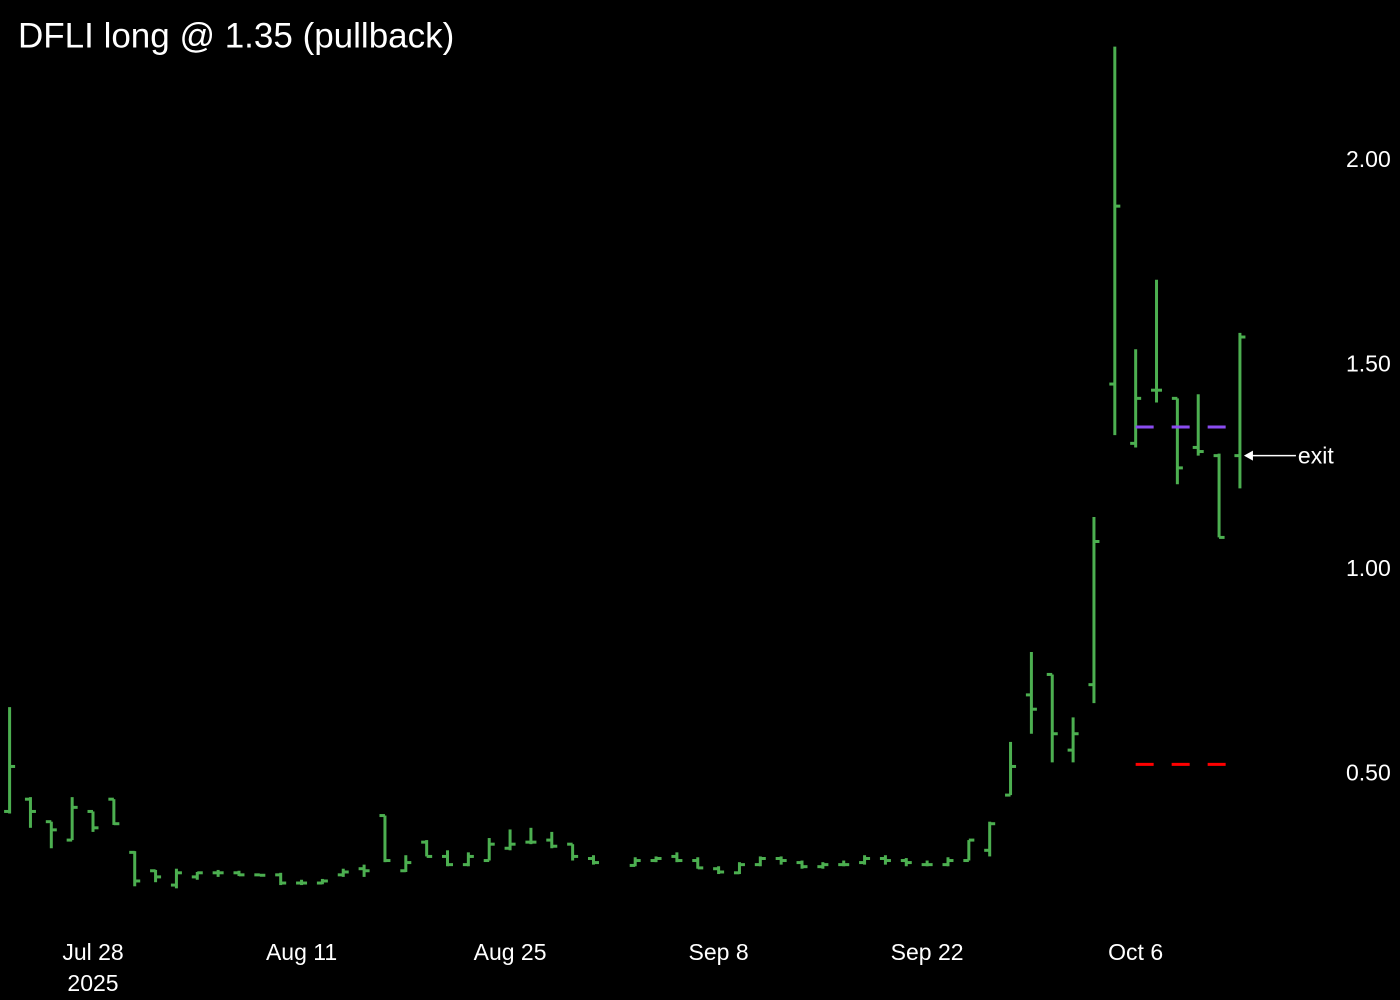 The width and height of the screenshot is (1400, 1000). I want to click on y-tick-label: 0.50, so click(1368, 773).